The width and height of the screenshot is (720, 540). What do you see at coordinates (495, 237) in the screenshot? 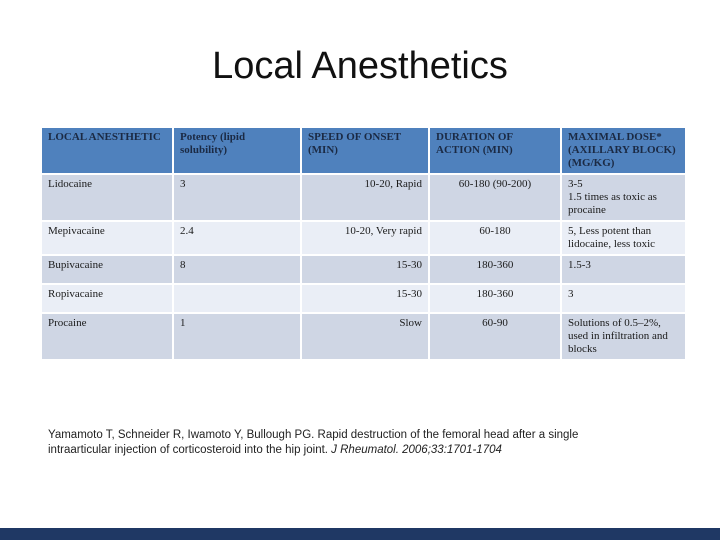
I see `cell-duration: 60-180` at bounding box center [495, 237].